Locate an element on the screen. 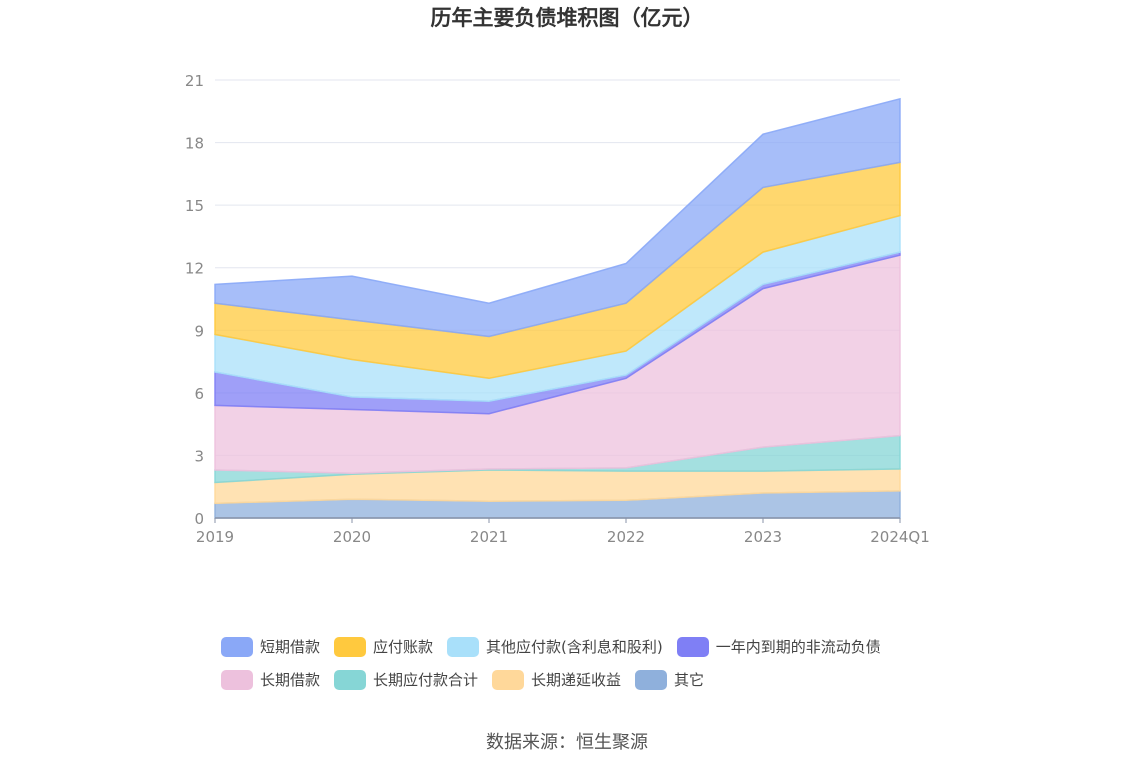  x-tick-label: 2023 is located at coordinates (763, 537).